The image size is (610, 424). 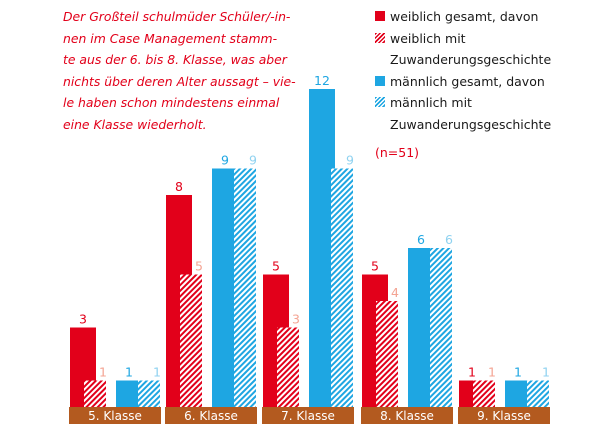 What do you see at coordinates (464, 16) in the screenshot?
I see `legend-label: weiblich gesamt, davon` at bounding box center [464, 16].